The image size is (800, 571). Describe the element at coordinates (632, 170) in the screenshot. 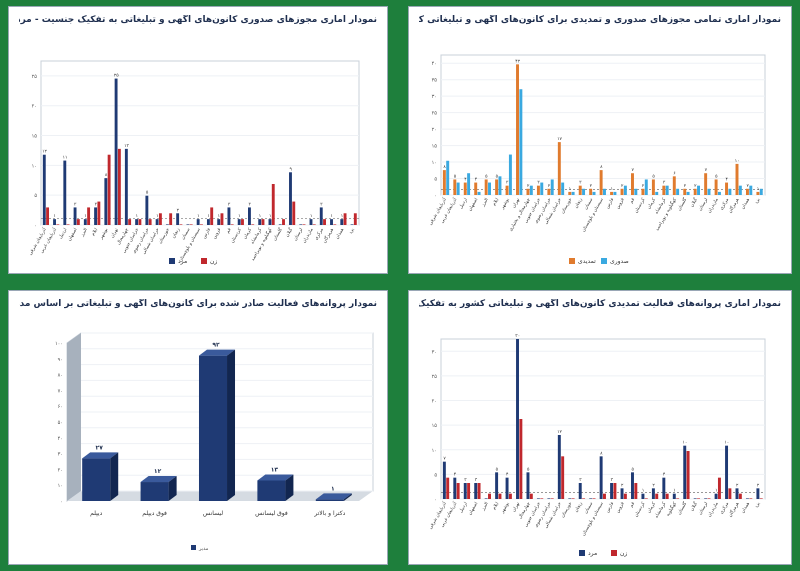

I see `data-label: ۷` at that location.